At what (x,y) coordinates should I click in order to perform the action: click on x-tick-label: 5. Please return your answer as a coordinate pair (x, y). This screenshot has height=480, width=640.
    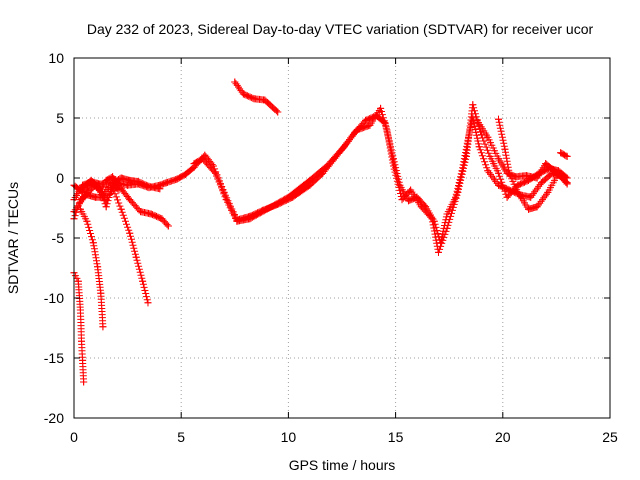
    Looking at the image, I should click on (181, 437).